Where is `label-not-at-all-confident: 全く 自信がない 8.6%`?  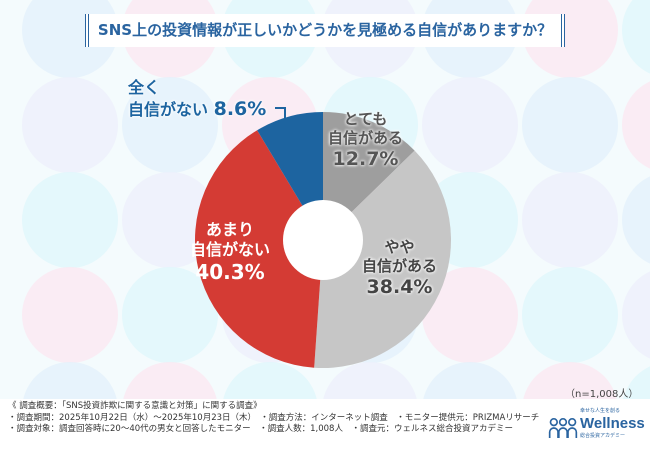 label-not-at-all-confident: 全く 自信がない 8.6% is located at coordinates (197, 100).